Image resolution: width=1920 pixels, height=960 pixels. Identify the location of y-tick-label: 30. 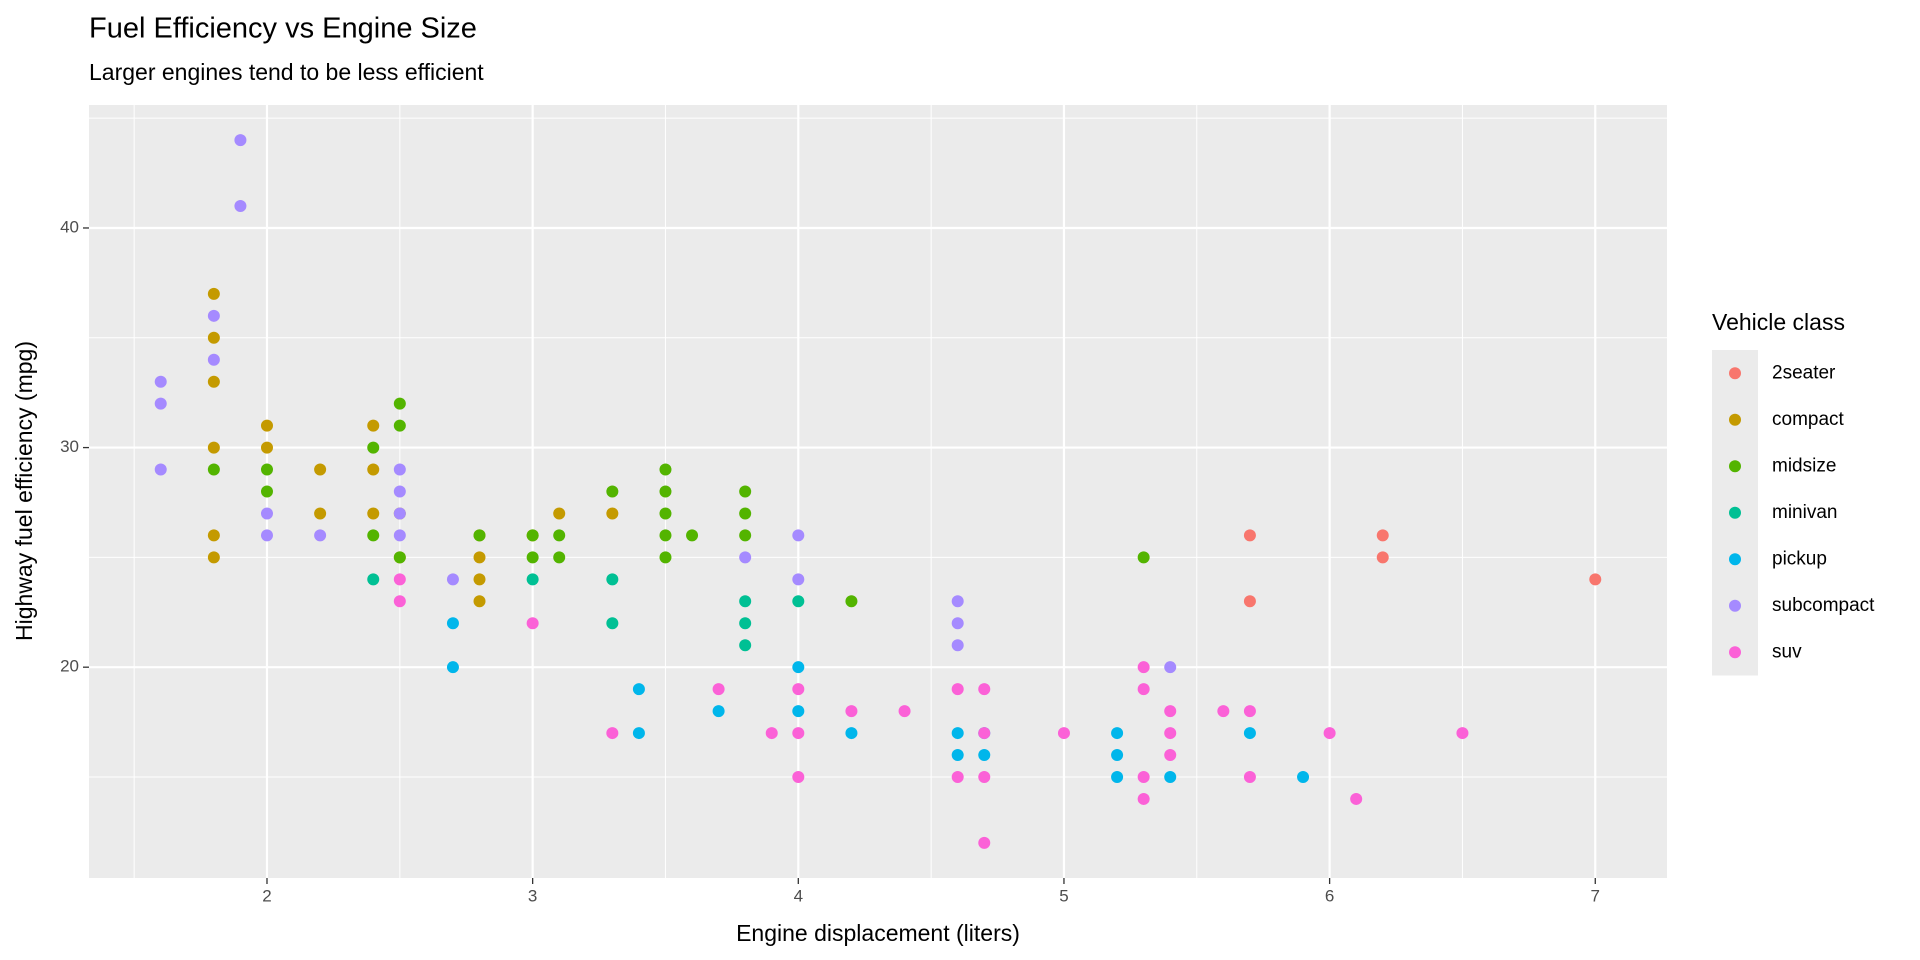
(69, 446).